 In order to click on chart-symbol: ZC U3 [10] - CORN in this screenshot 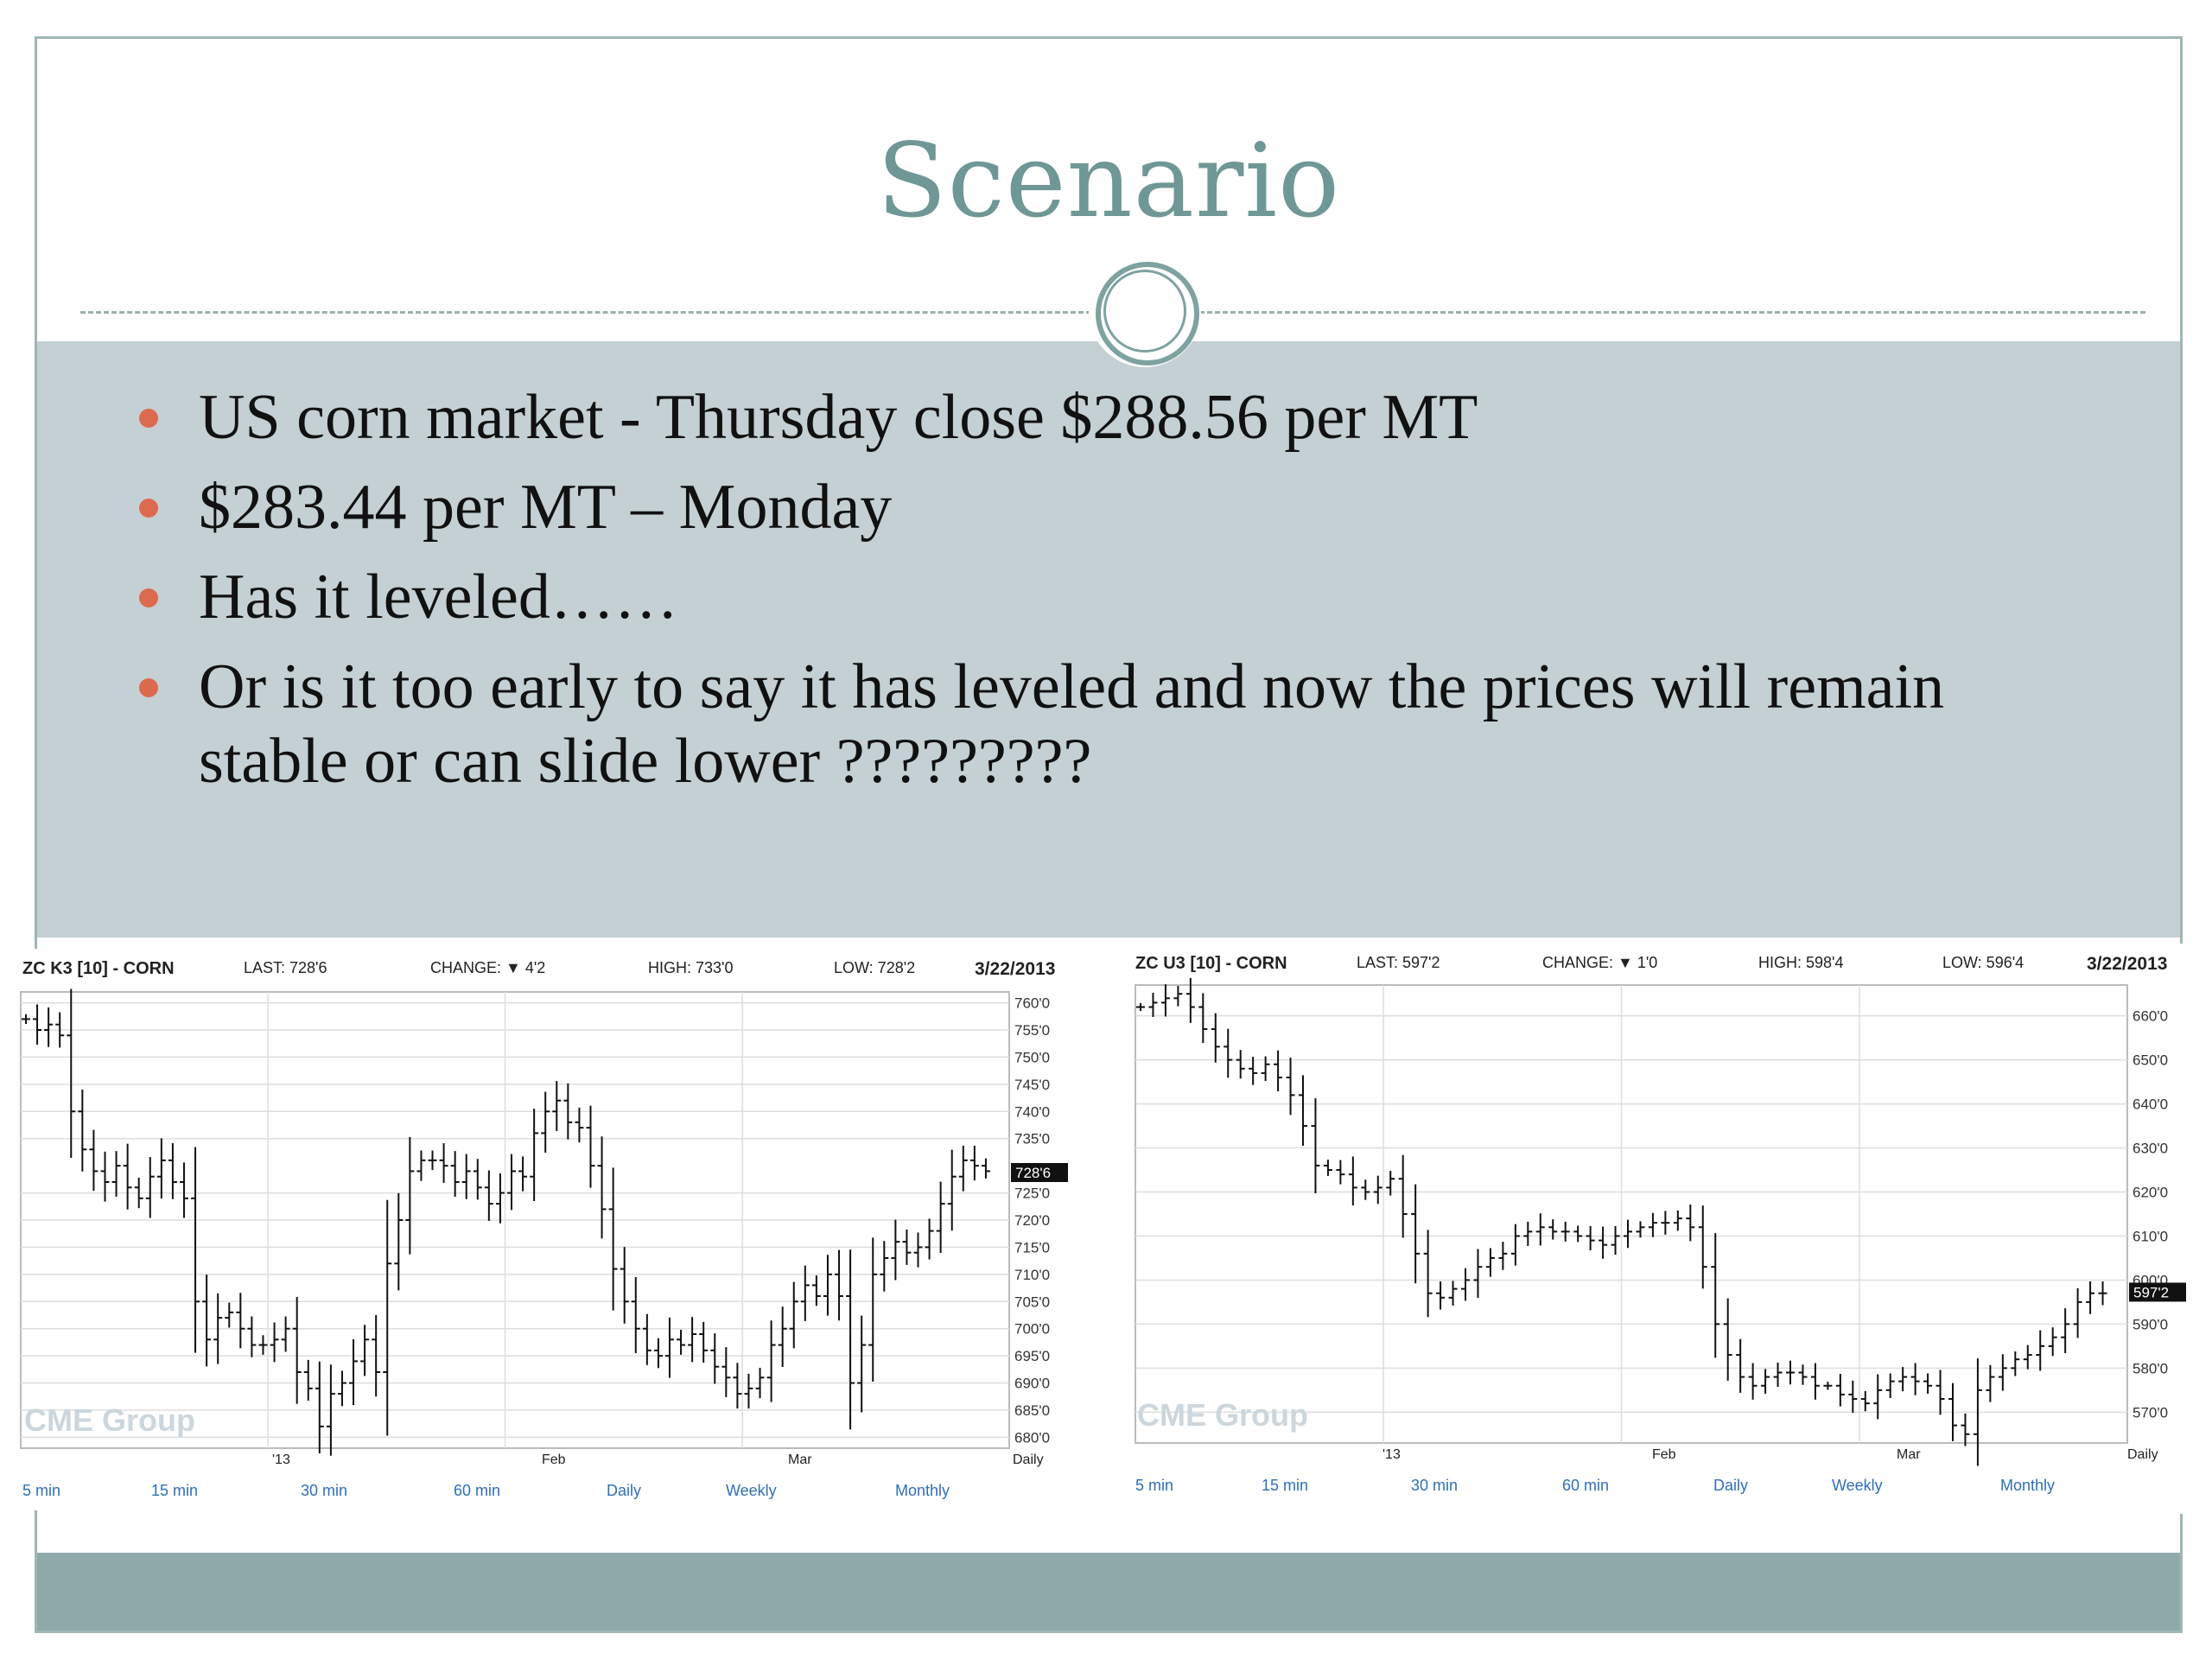, I will do `click(1211, 963)`.